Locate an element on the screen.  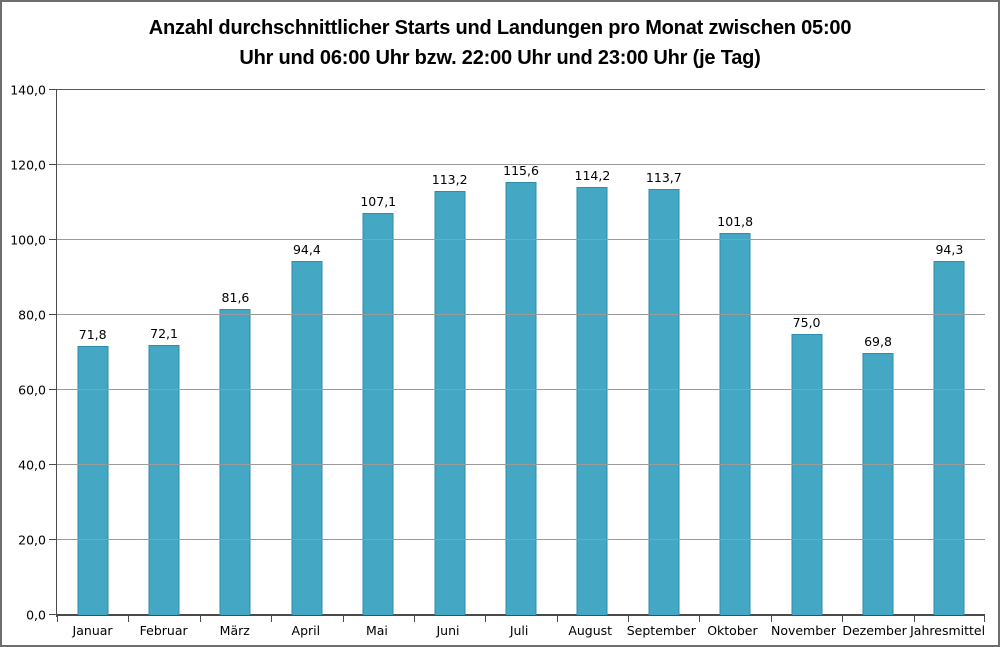
bar-value-label: 113,7 is located at coordinates (663, 177).